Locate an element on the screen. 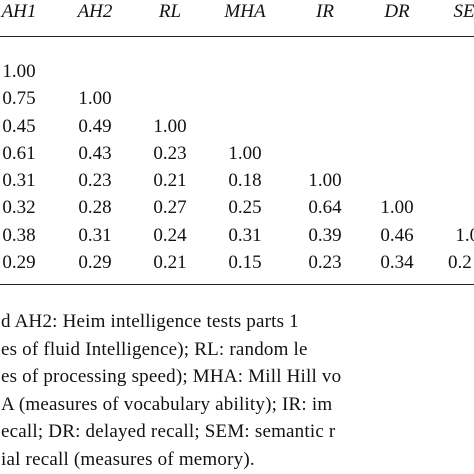  header-rule is located at coordinates (237, 36).